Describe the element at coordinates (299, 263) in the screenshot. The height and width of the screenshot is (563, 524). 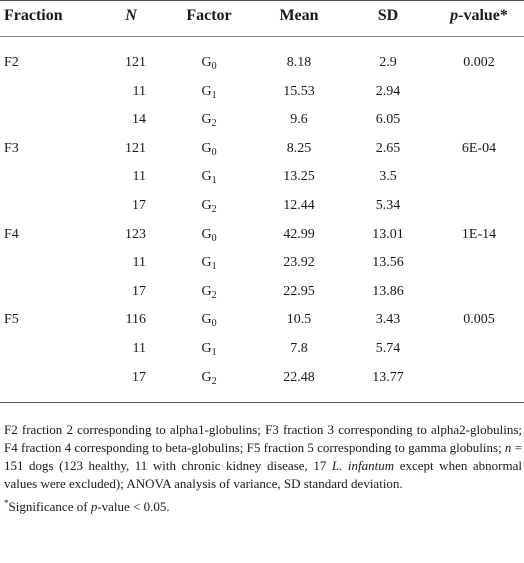
I see `cell-mean: 23.92` at that location.